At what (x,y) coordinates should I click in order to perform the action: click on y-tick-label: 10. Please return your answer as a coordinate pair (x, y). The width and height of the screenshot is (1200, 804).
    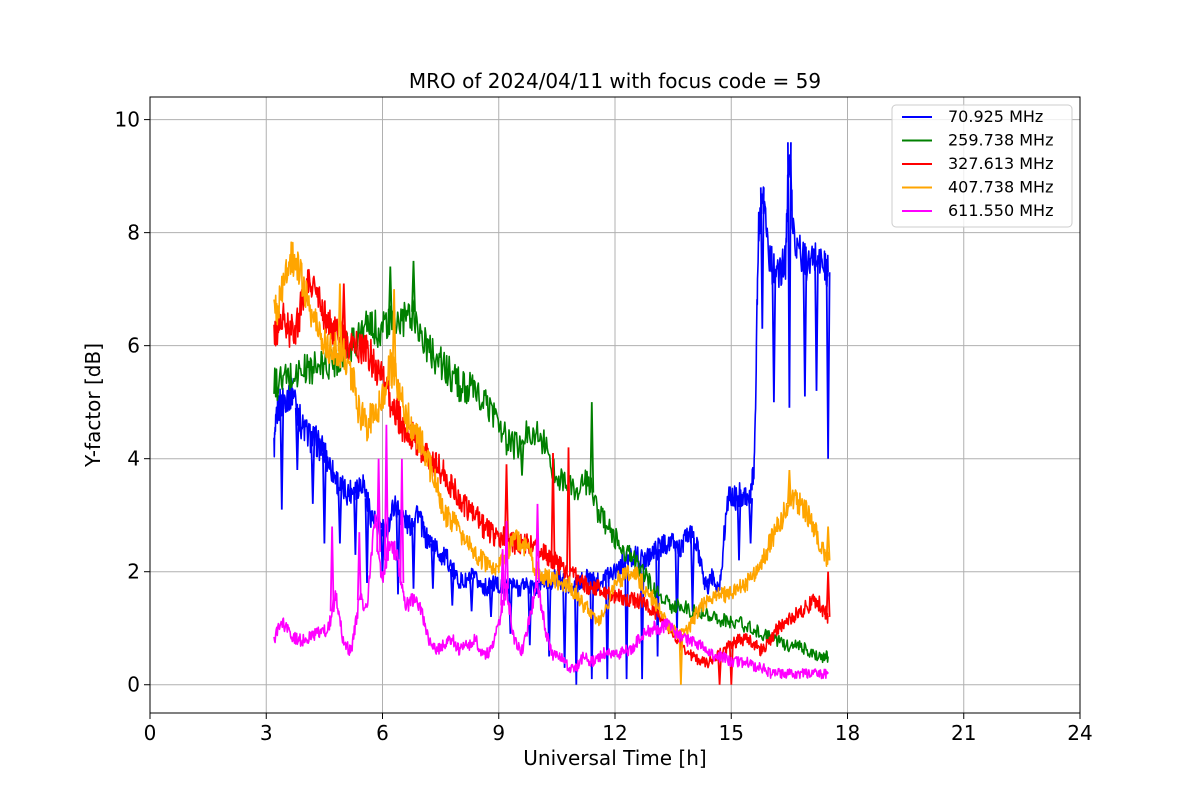
    Looking at the image, I should click on (127, 120).